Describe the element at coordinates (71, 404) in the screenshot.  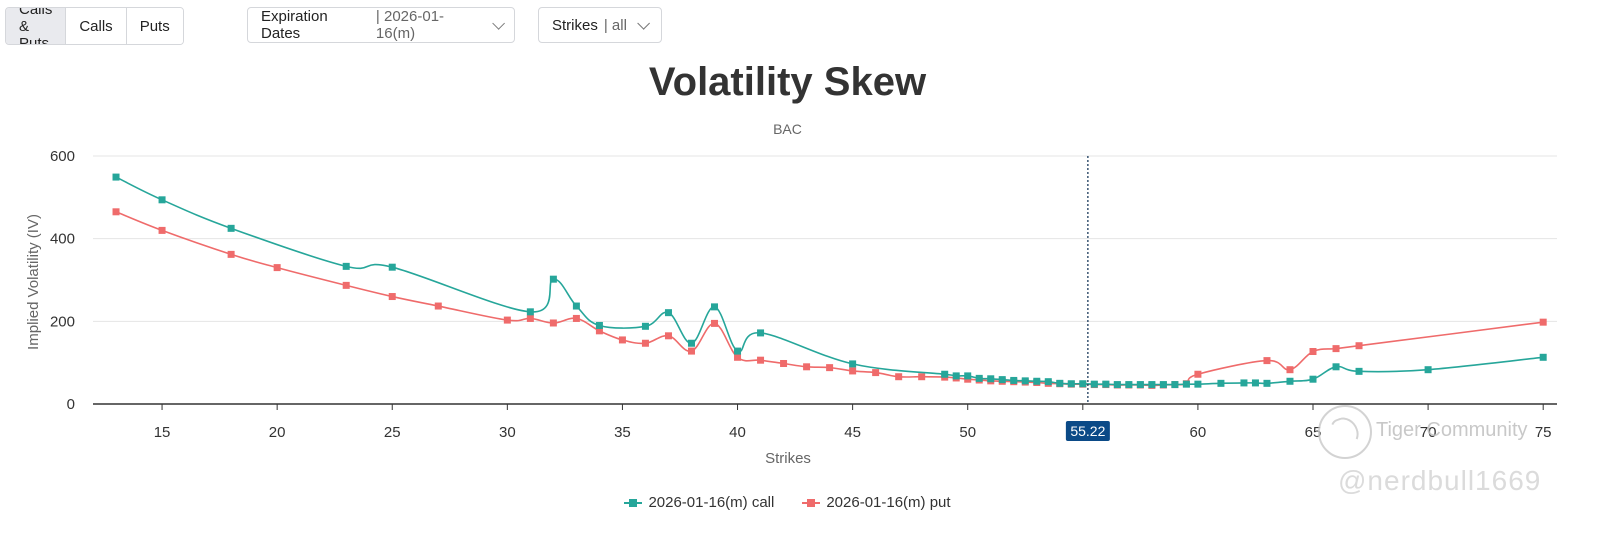
I see `y-tick-label: 0` at that location.